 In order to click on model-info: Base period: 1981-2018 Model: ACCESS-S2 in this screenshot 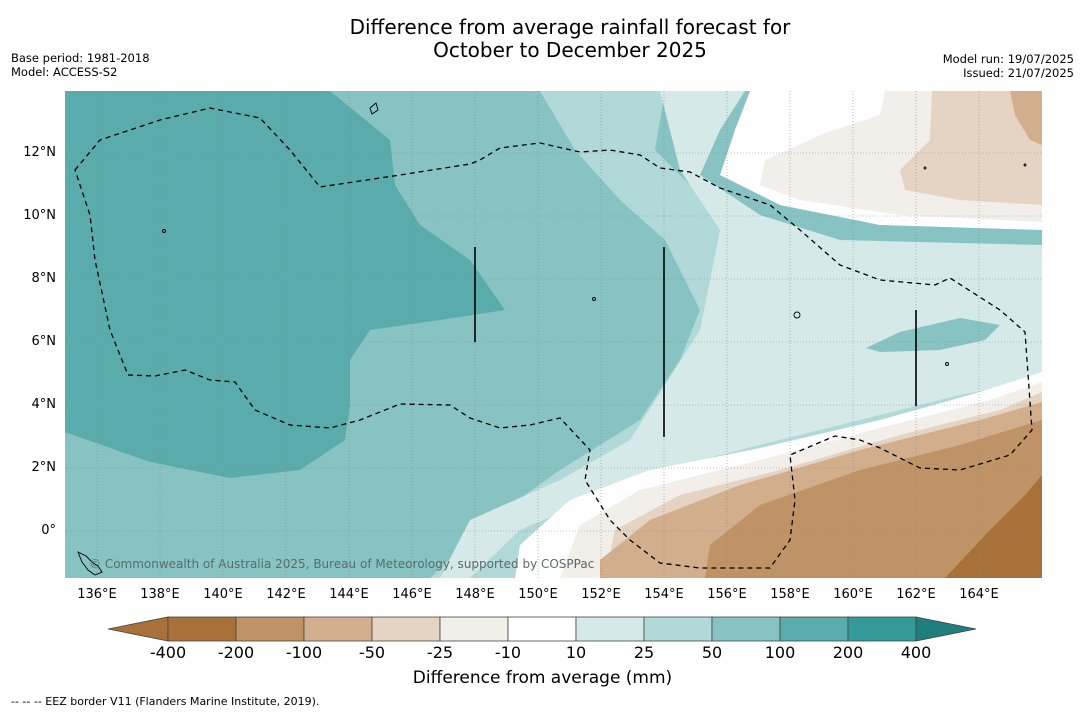, I will do `click(80, 65)`.